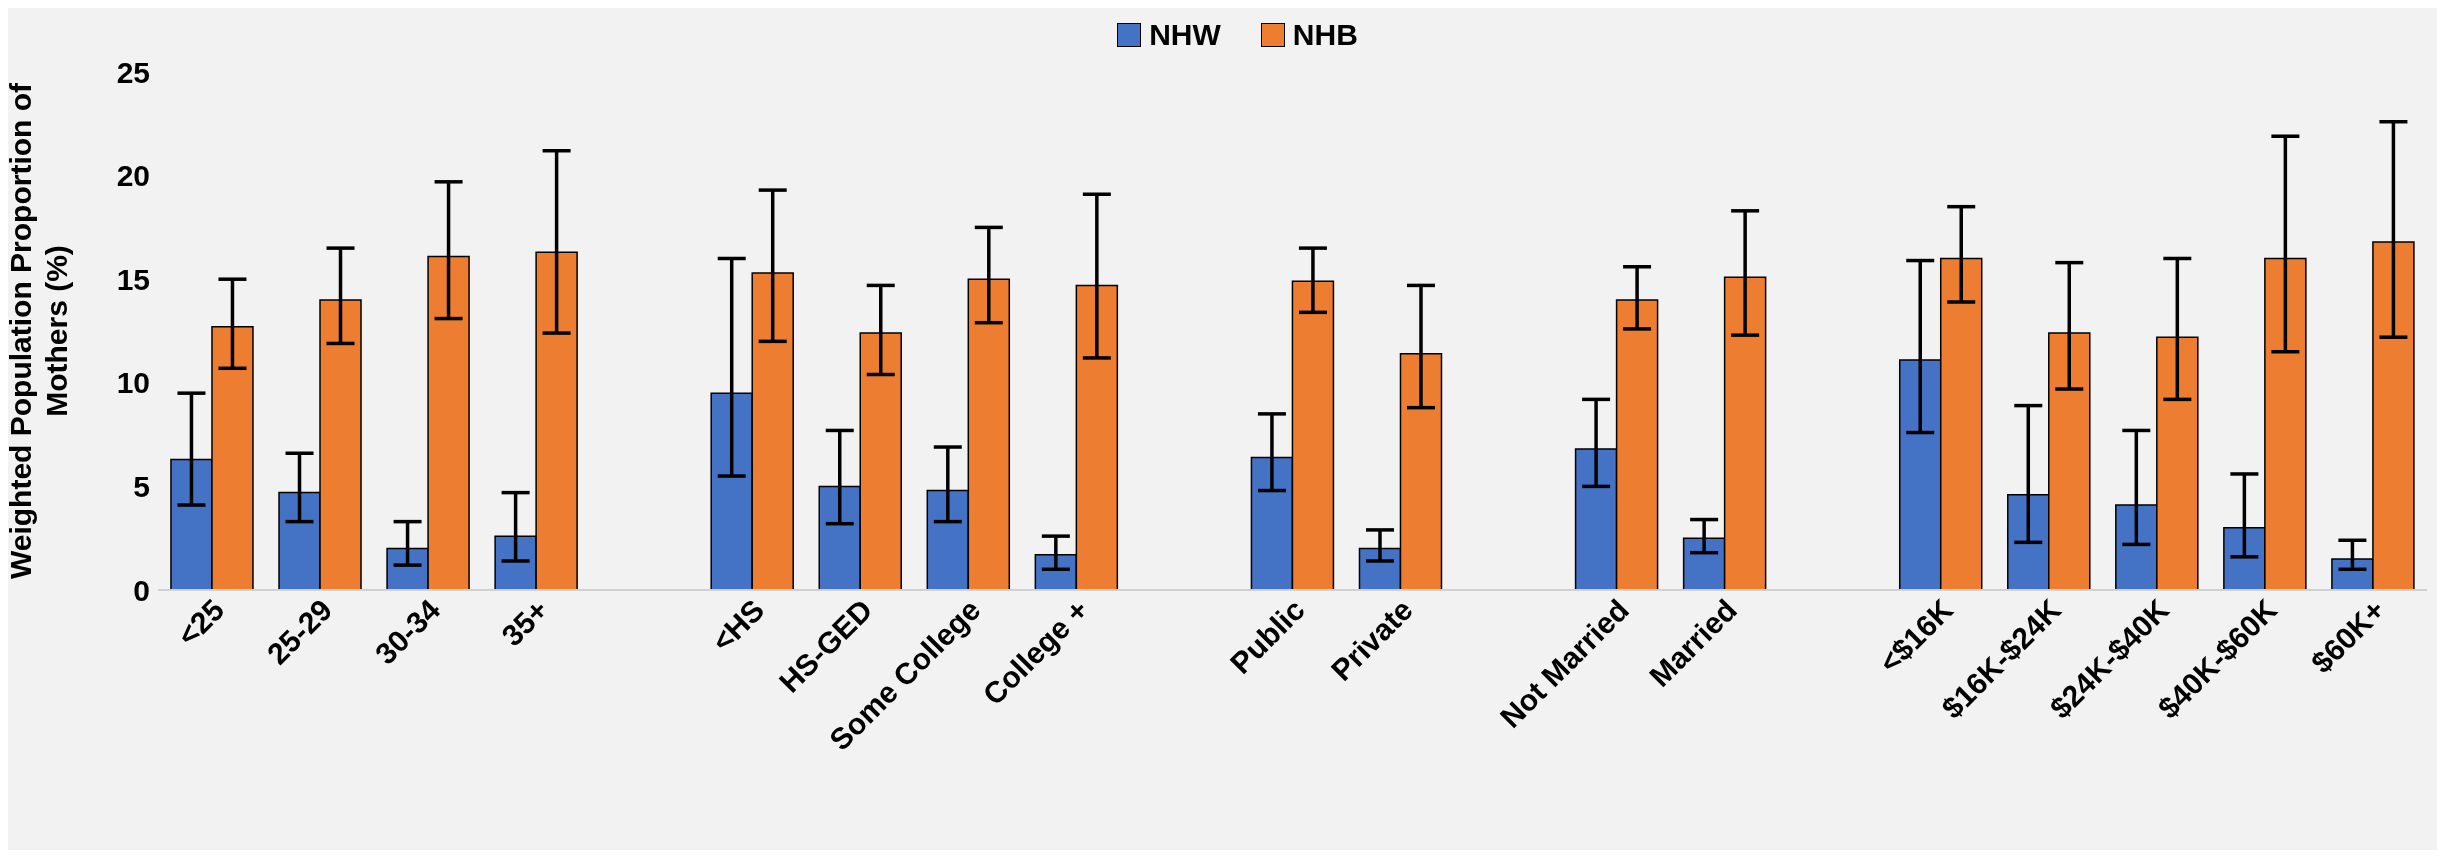 This screenshot has width=2445, height=858. What do you see at coordinates (525, 622) in the screenshot?
I see `x-tick-label: 35+` at bounding box center [525, 622].